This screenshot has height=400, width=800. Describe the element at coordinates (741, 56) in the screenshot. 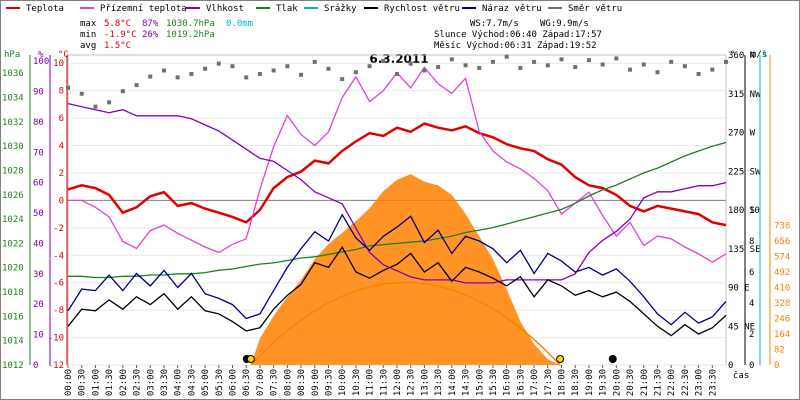

I see `direction-tick-8: 360 N` at that location.